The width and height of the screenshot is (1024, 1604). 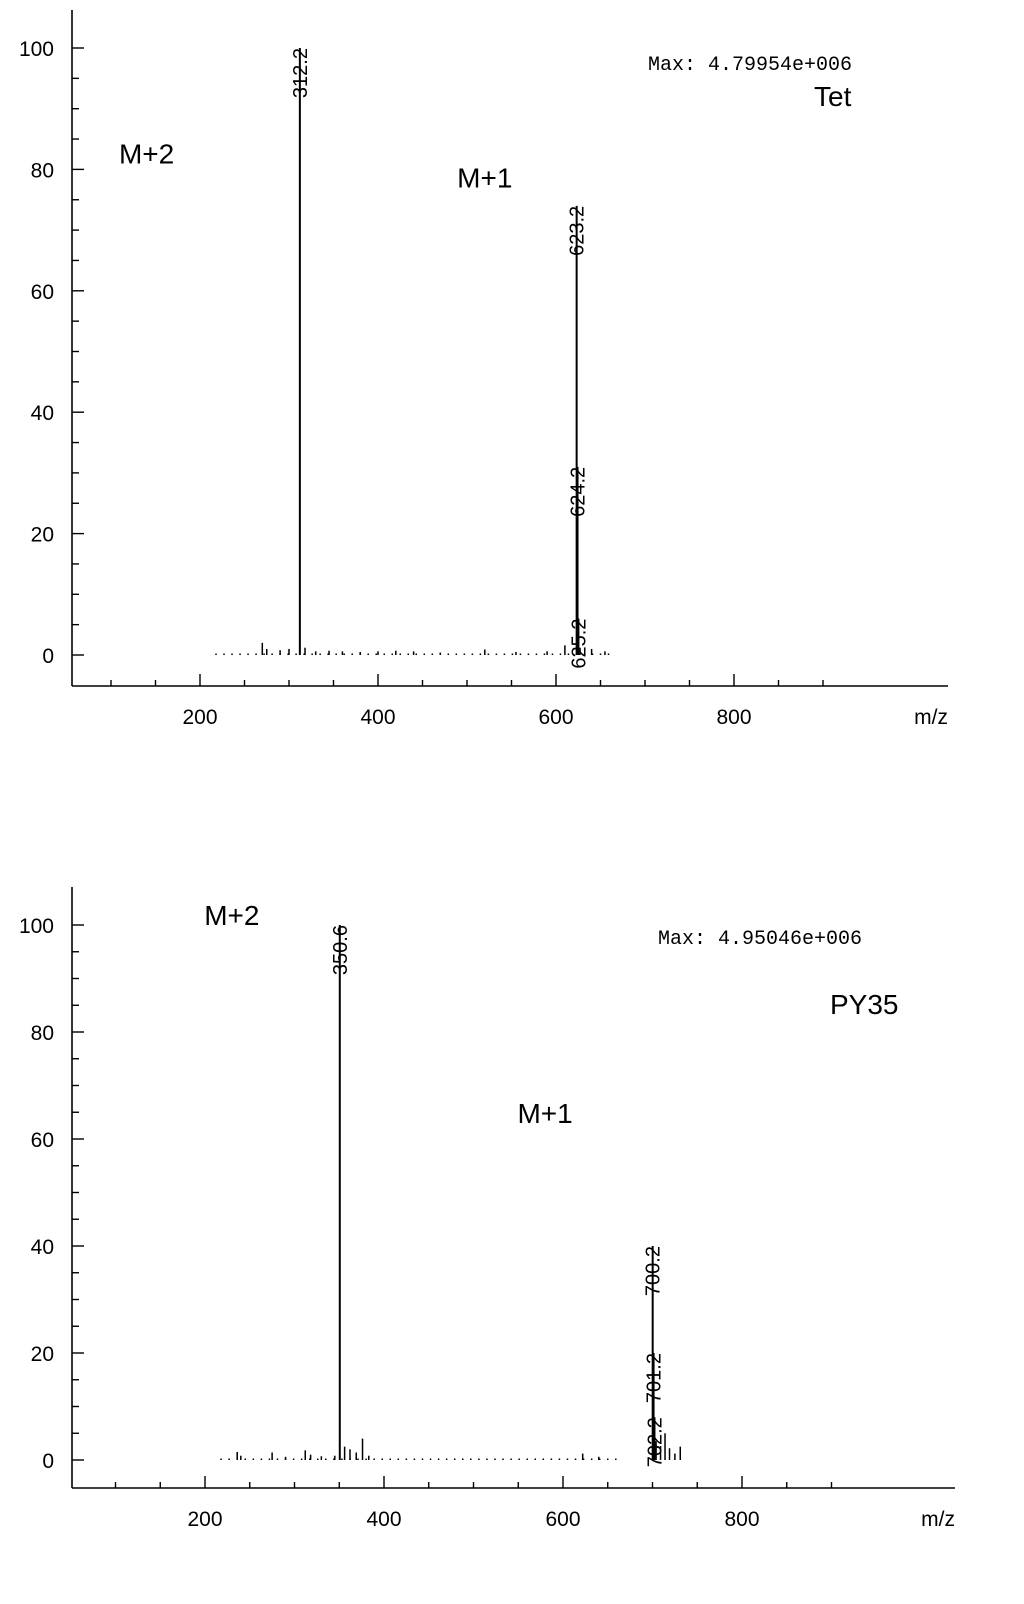 What do you see at coordinates (579, 492) in the screenshot?
I see `peak-label: 624.2` at bounding box center [579, 492].